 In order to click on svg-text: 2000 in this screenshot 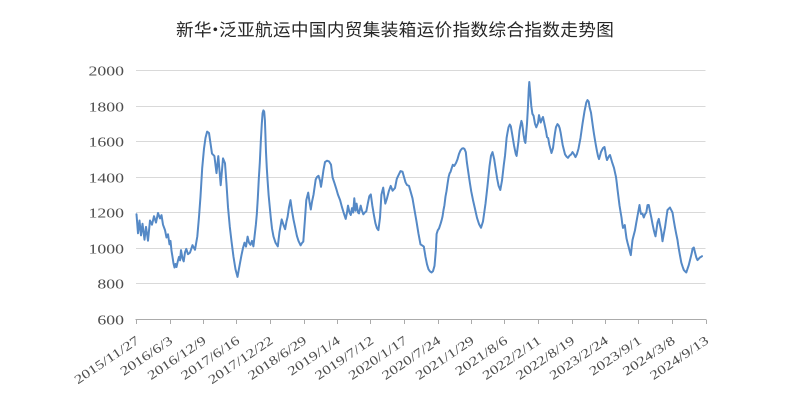, I will do `click(107, 72)`.